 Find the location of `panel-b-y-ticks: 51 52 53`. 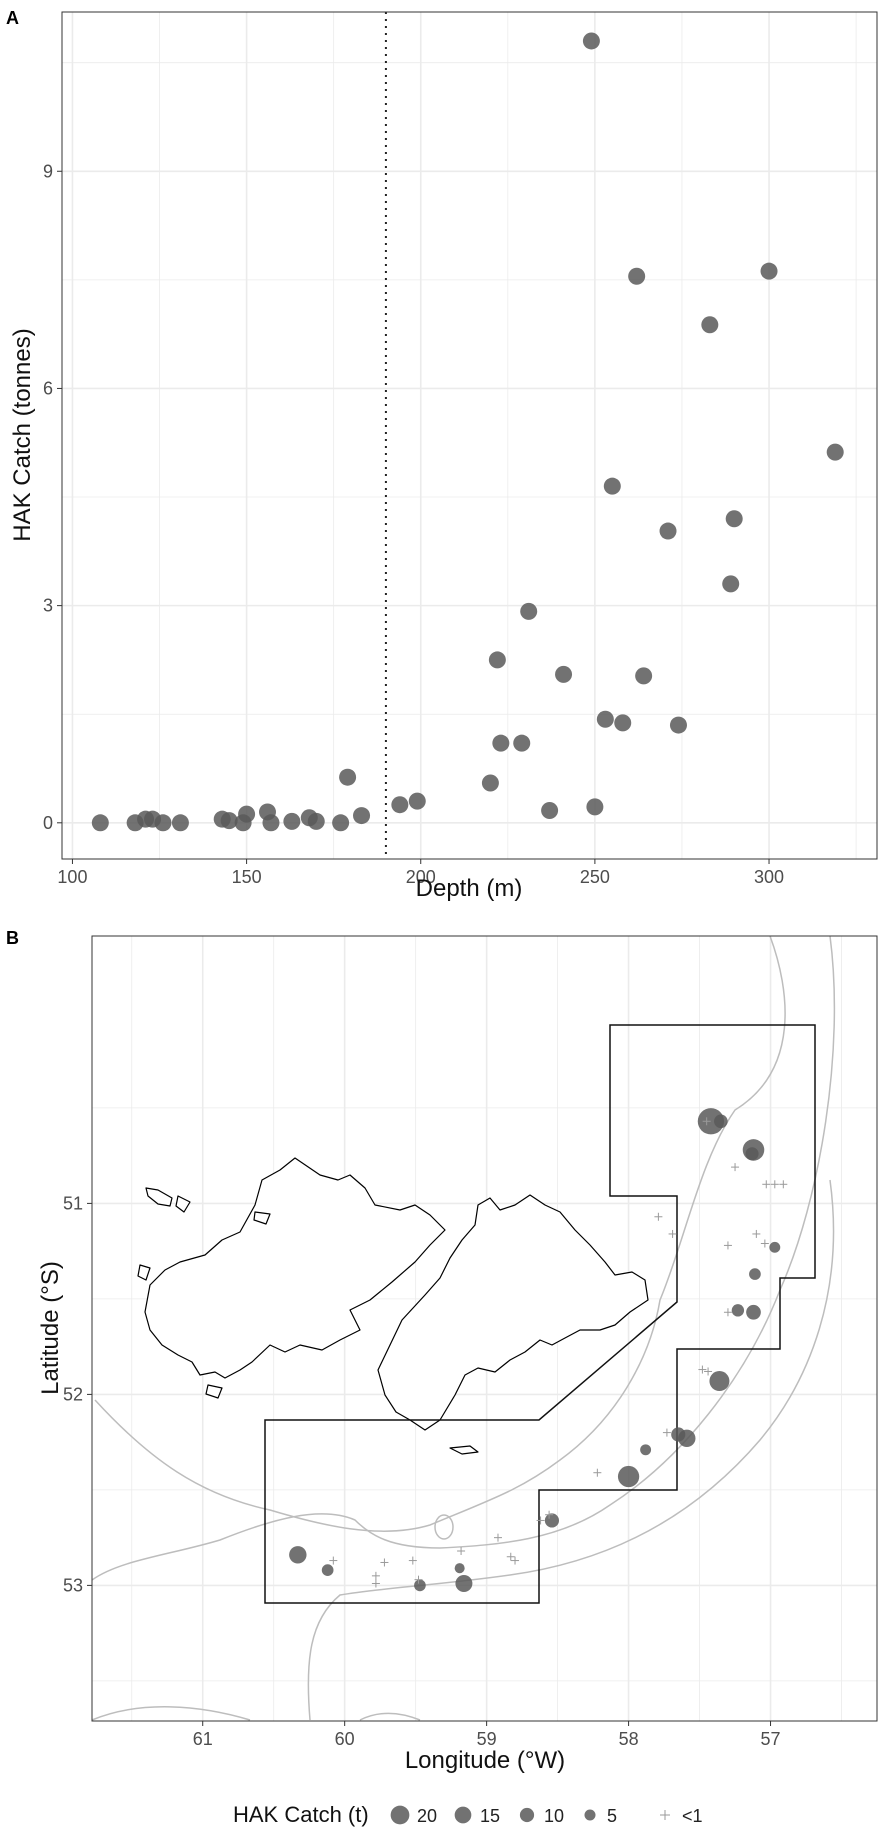

panel-b-y-ticks: 51 52 53 is located at coordinates (77, 1394).